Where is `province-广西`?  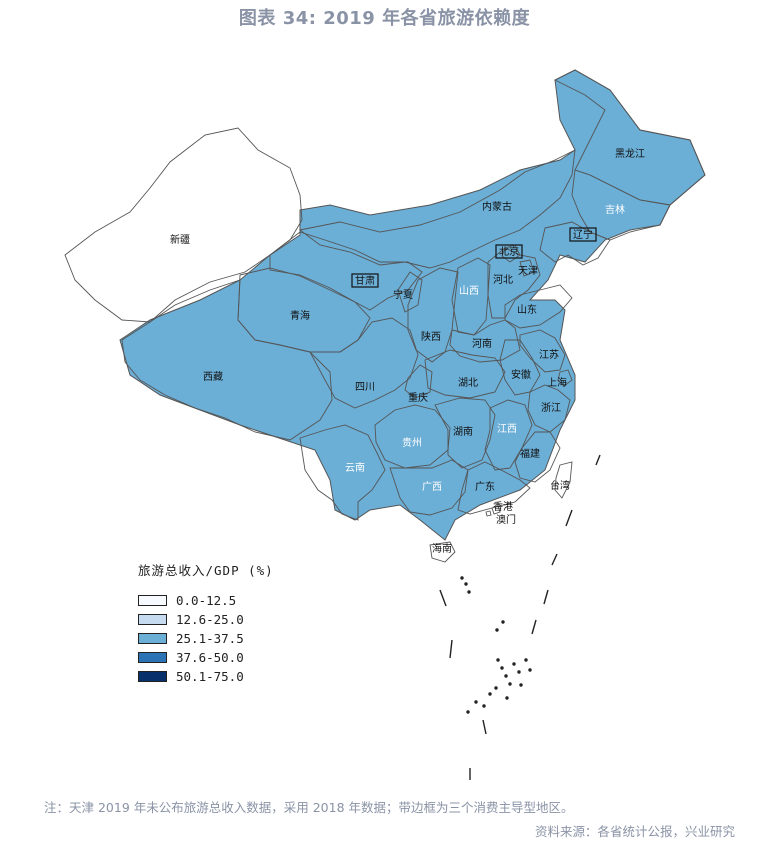
province-广西 is located at coordinates (429, 487).